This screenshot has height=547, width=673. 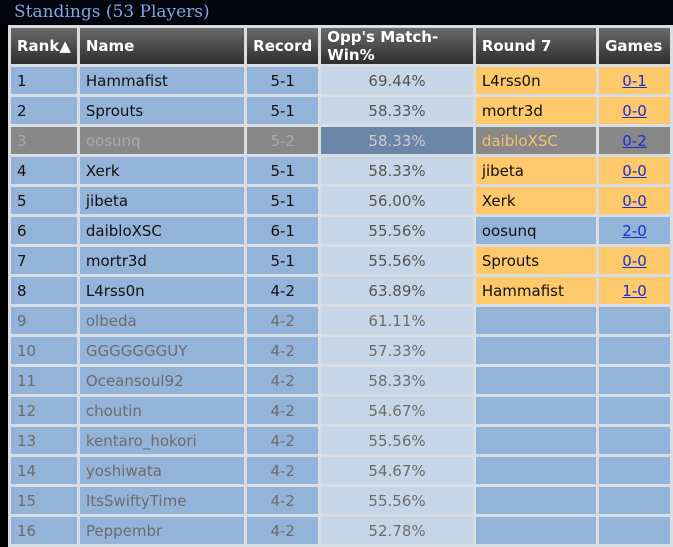 I want to click on omw-cell: 69.44%, so click(x=397, y=80).